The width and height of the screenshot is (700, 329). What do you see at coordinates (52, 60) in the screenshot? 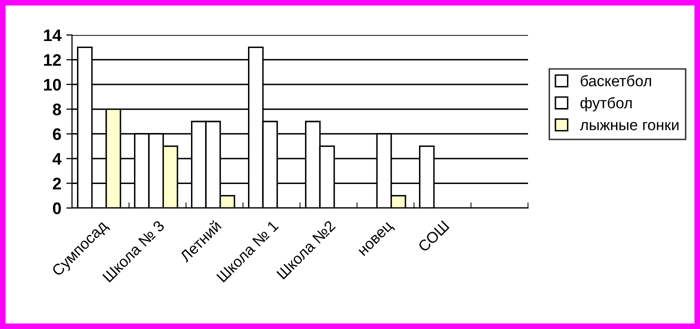
I see `y-tick-label: 12` at bounding box center [52, 60].